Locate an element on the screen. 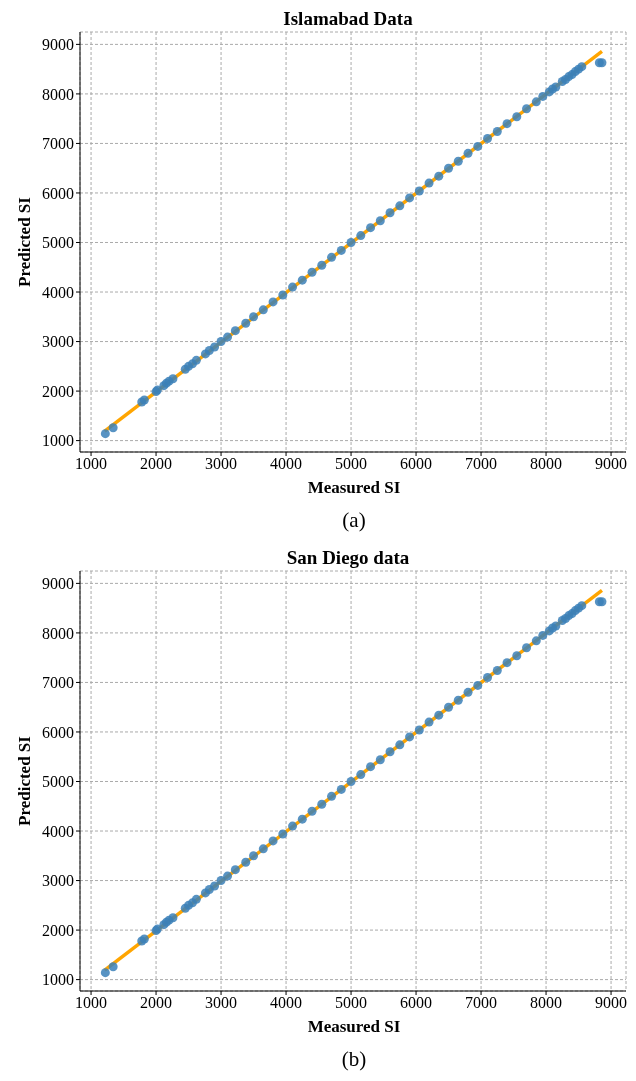  chart-title: Islamabad Data is located at coordinates (348, 19).